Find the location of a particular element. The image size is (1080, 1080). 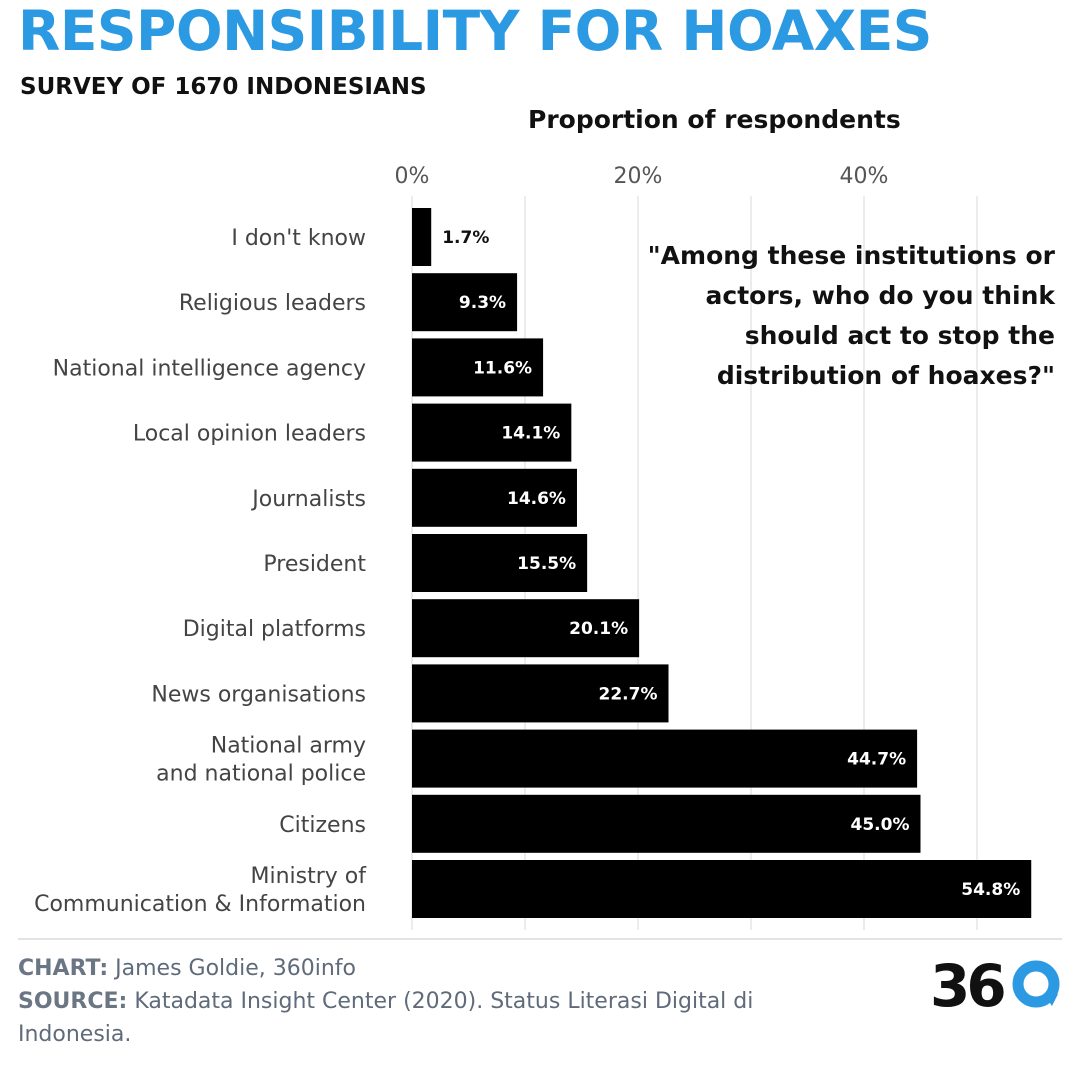

category-label: Digital platforms is located at coordinates (274, 629).